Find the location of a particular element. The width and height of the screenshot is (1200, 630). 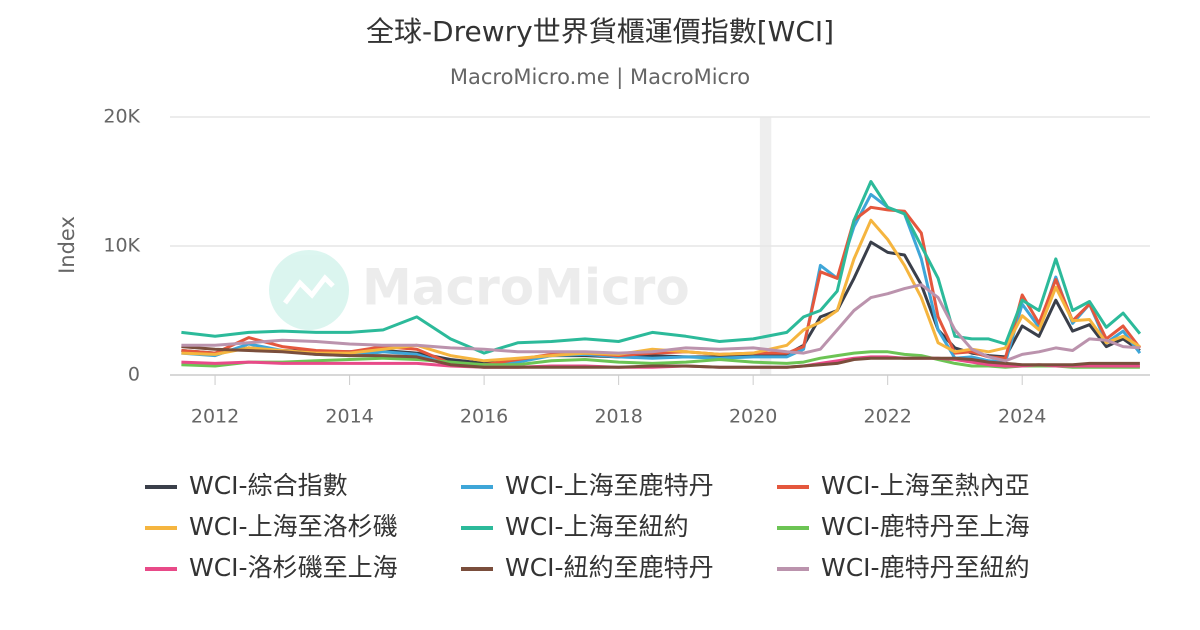

watermark-icon-line is located at coordinates (309, 289).